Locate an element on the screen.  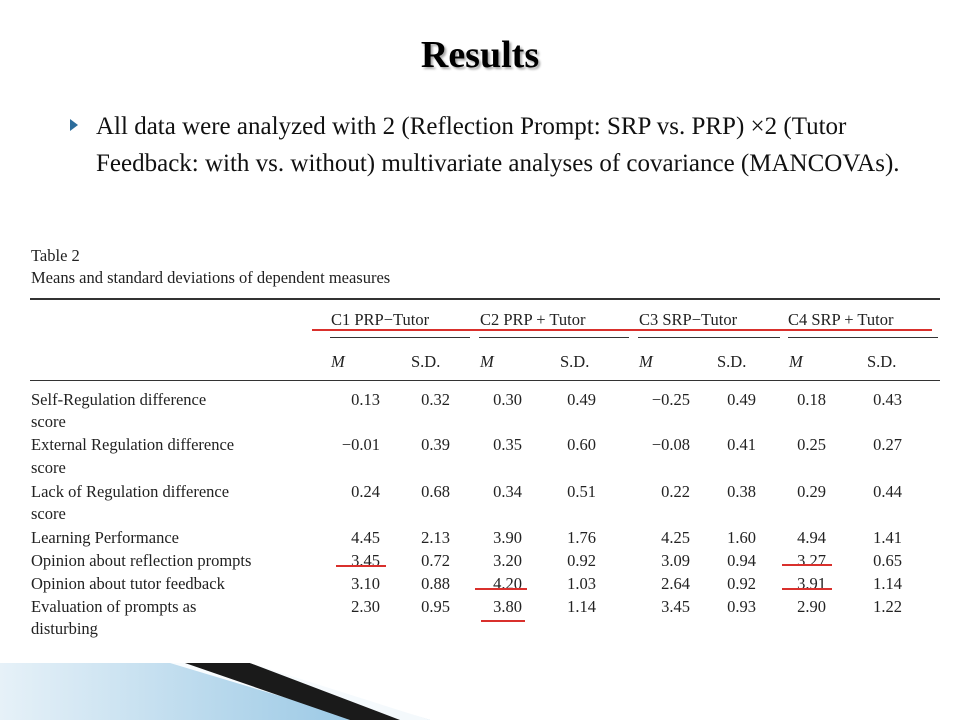
table-cell: 2.64 is located at coordinates (675, 583).